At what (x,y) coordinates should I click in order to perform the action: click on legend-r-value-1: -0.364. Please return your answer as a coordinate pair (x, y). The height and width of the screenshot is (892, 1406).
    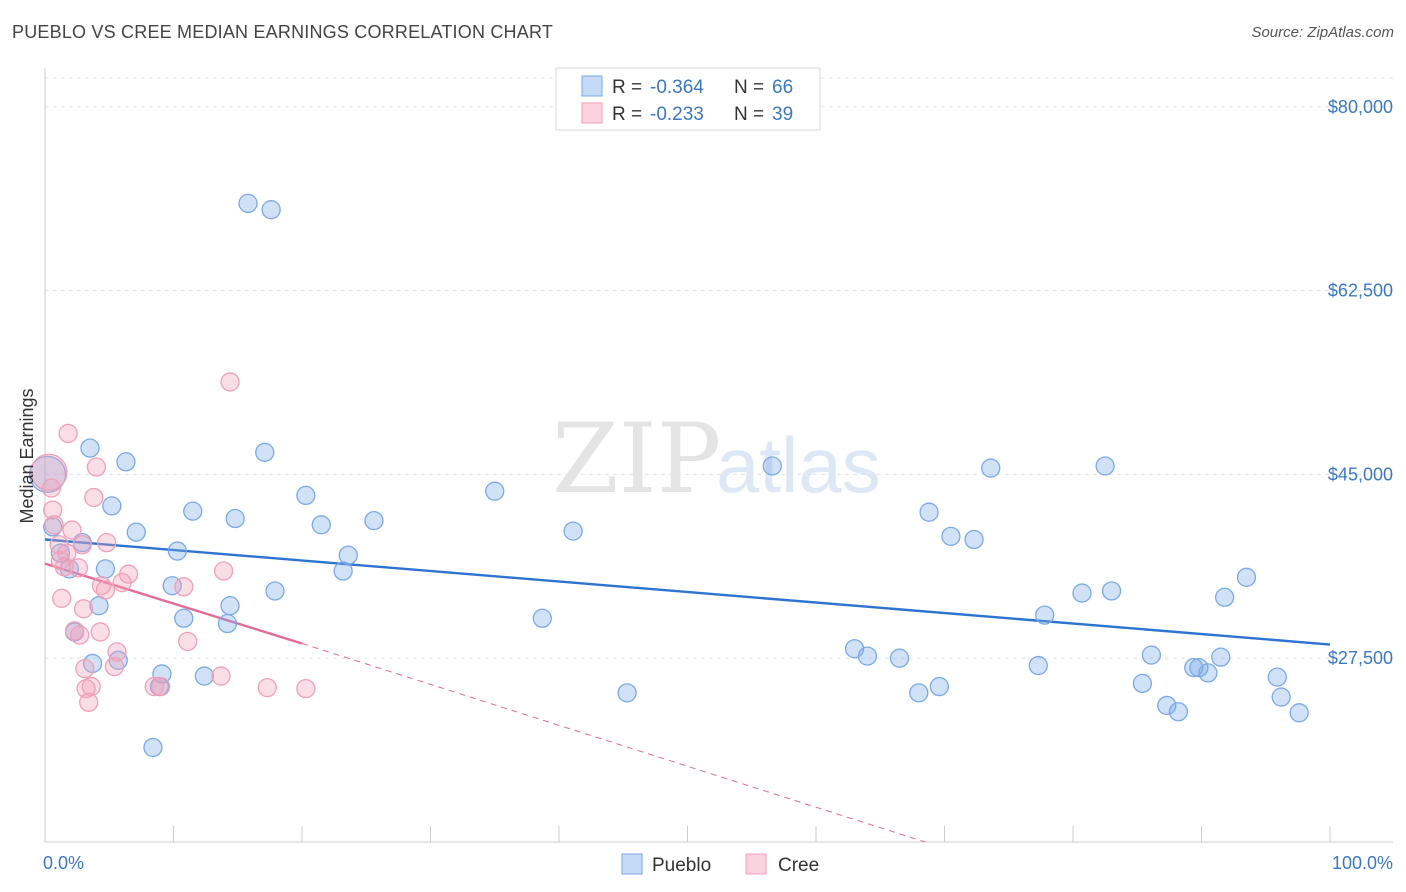
    Looking at the image, I should click on (677, 87).